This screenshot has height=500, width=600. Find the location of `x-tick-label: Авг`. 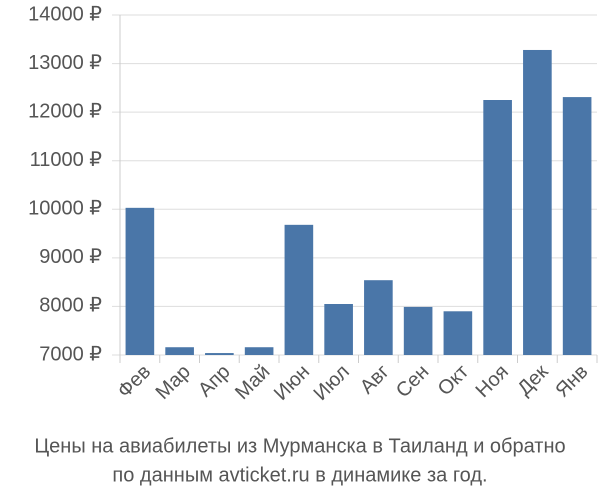

x-tick-label: Авг is located at coordinates (375, 380).